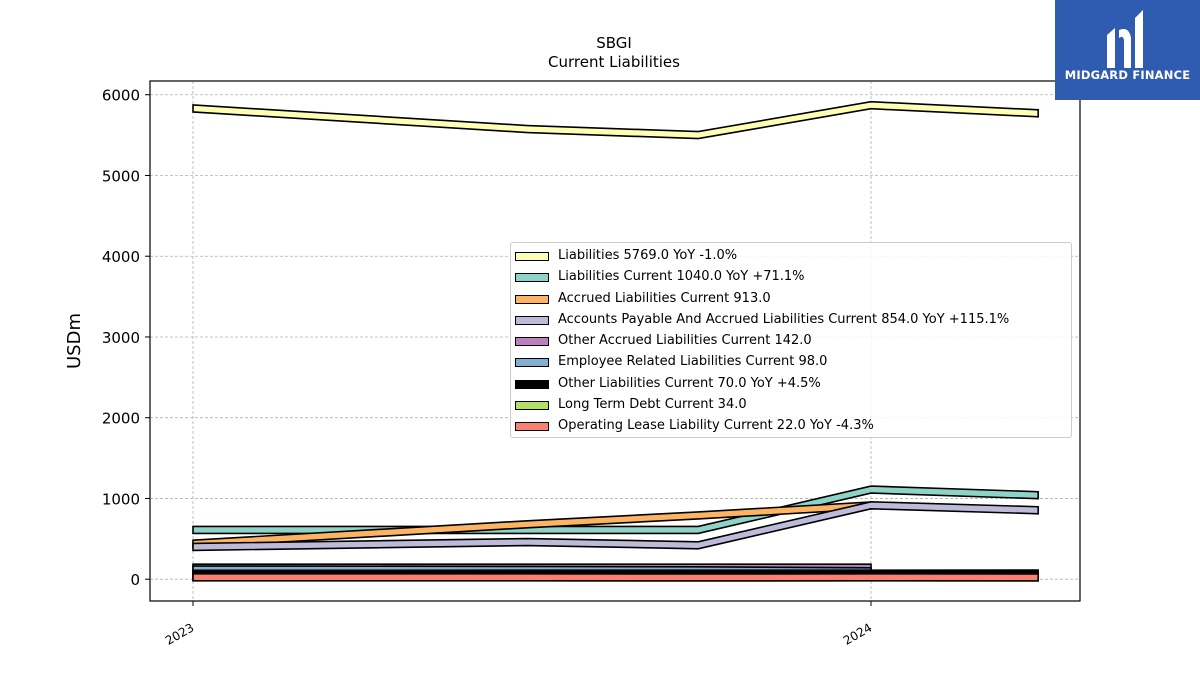 This screenshot has height=675, width=1200. What do you see at coordinates (664, 298) in the screenshot?
I see `legend-label: Accrued Liabilities Current 913.0` at bounding box center [664, 298].